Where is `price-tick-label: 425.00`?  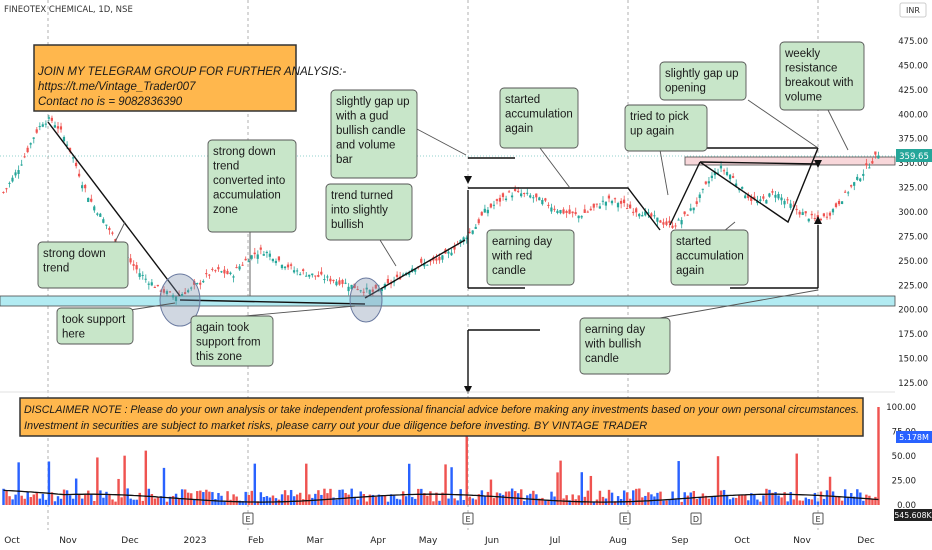
price-tick-label: 425.00 is located at coordinates (913, 91).